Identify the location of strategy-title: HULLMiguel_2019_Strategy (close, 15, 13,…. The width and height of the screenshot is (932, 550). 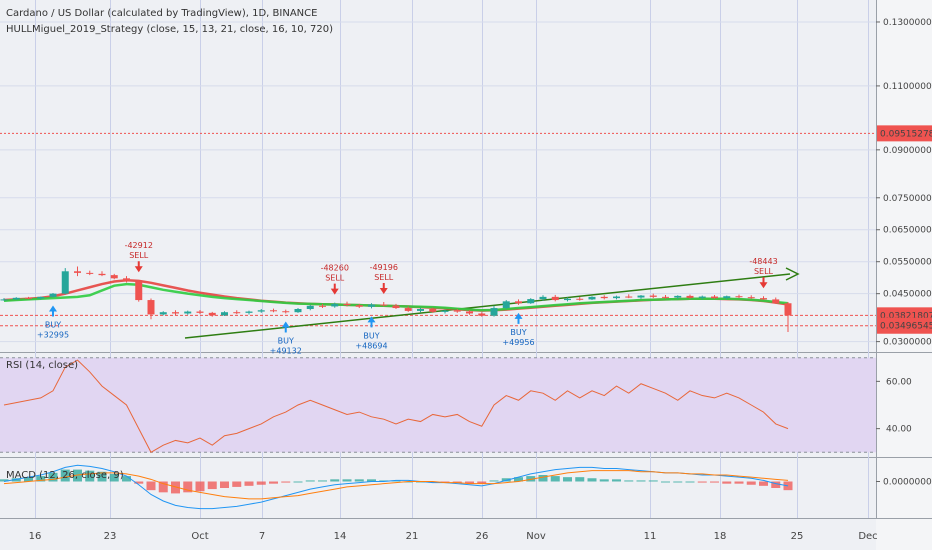
(170, 29).